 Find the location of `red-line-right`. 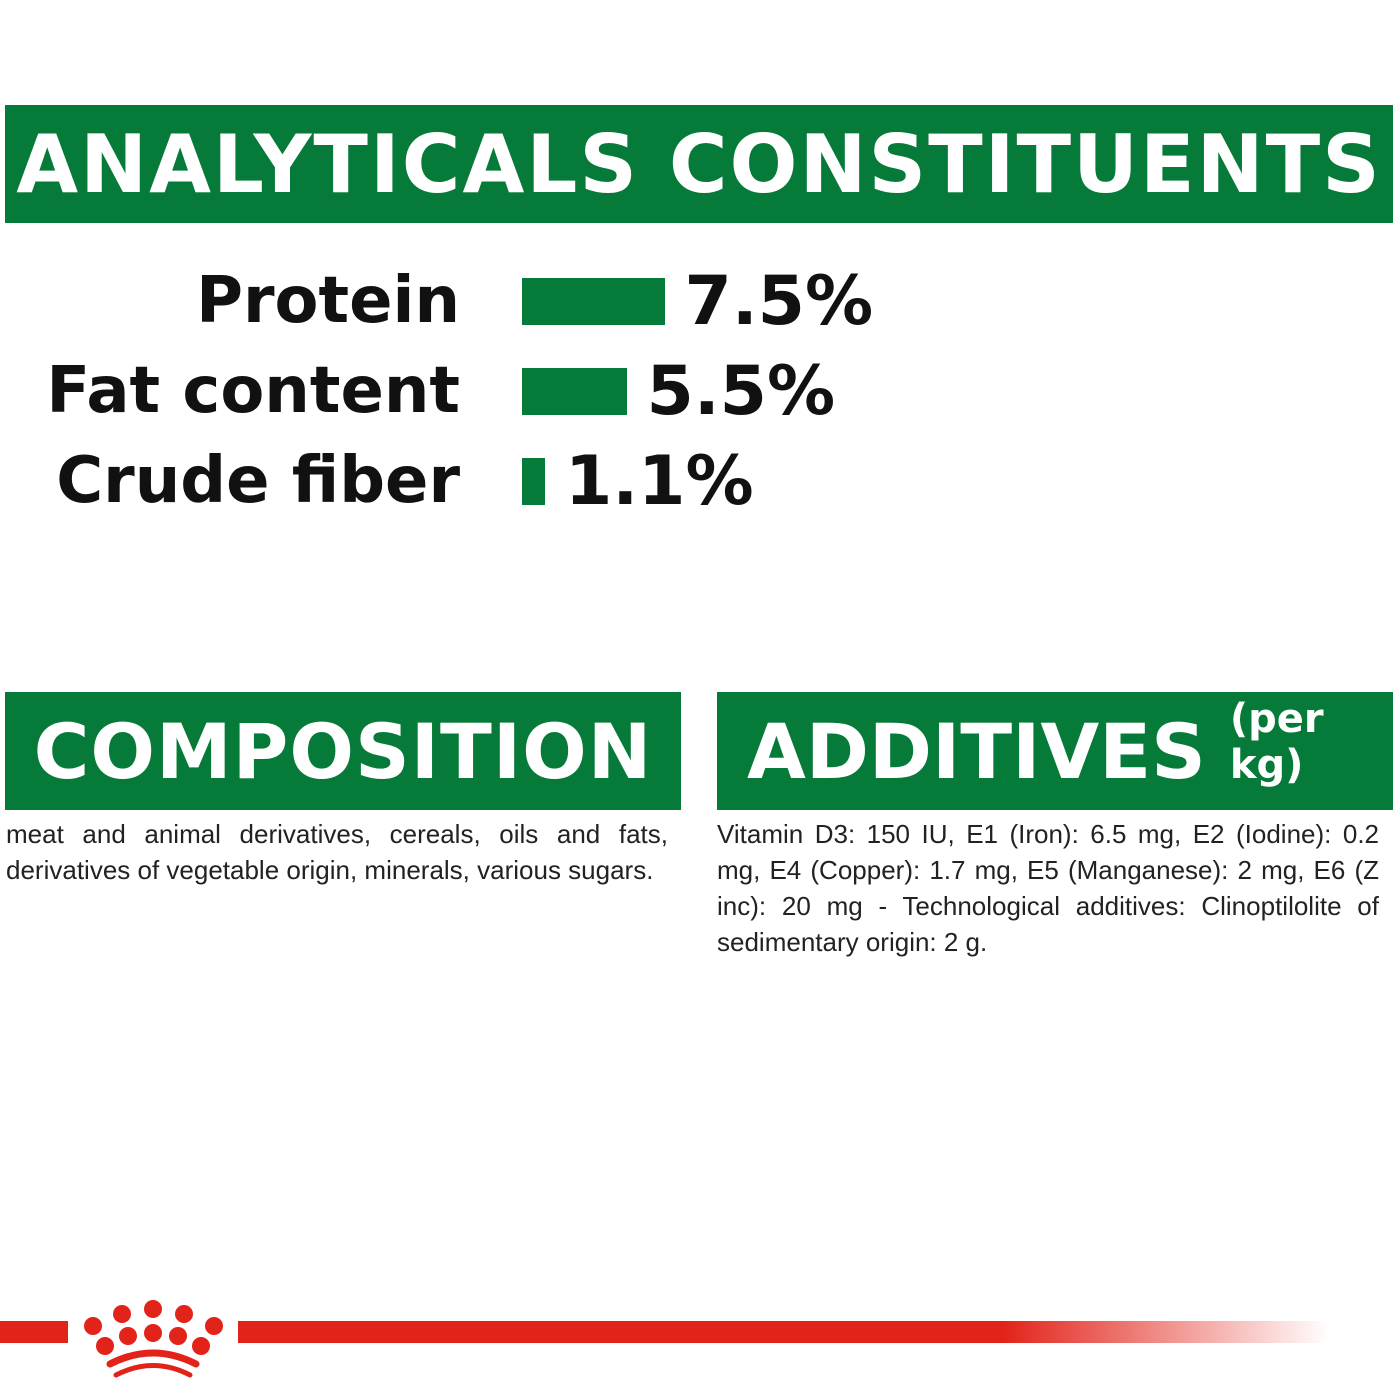

red-line-right is located at coordinates (784, 1332).